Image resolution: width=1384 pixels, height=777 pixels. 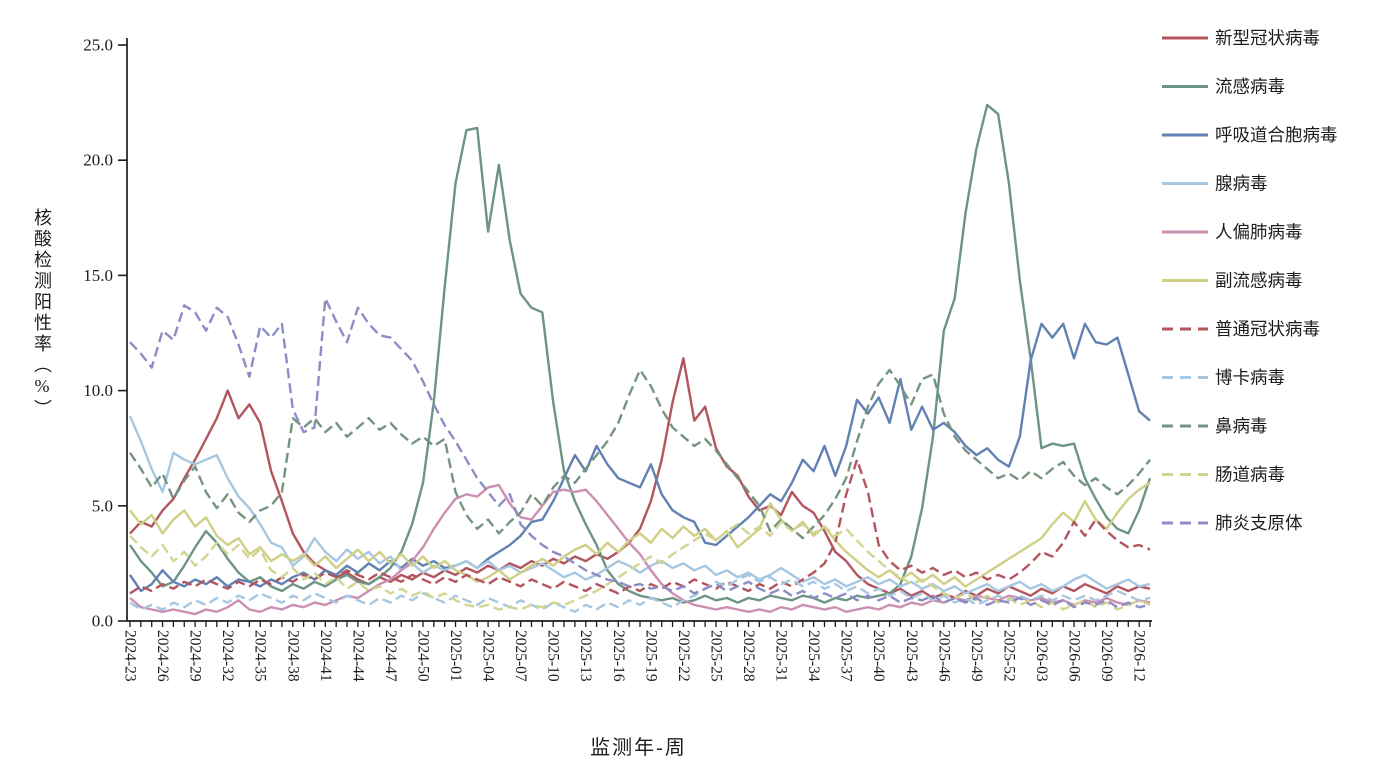 What do you see at coordinates (1250, 475) in the screenshot?
I see `legend-label-enterovirus: 肠道病毒` at bounding box center [1250, 475].